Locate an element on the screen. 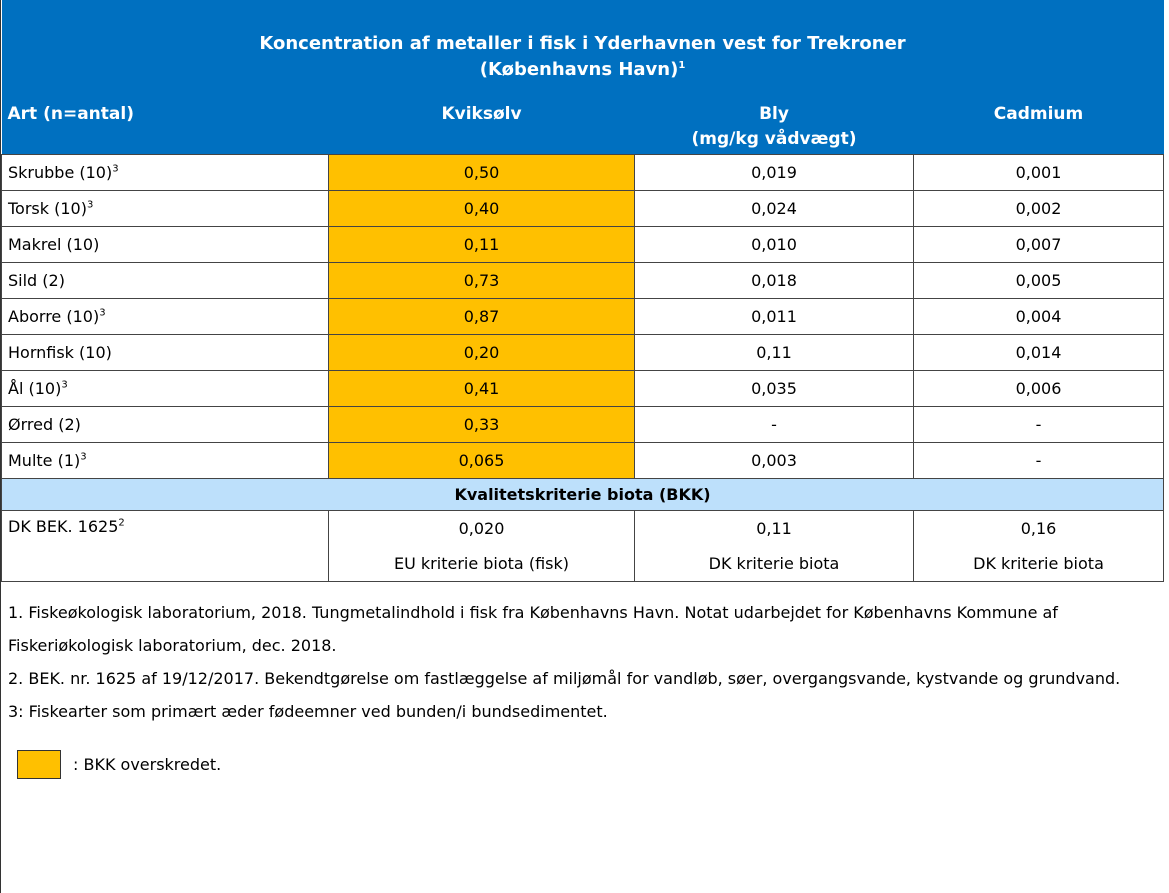 The width and height of the screenshot is (1169, 893). value-cell: 0,006 is located at coordinates (1038, 388).